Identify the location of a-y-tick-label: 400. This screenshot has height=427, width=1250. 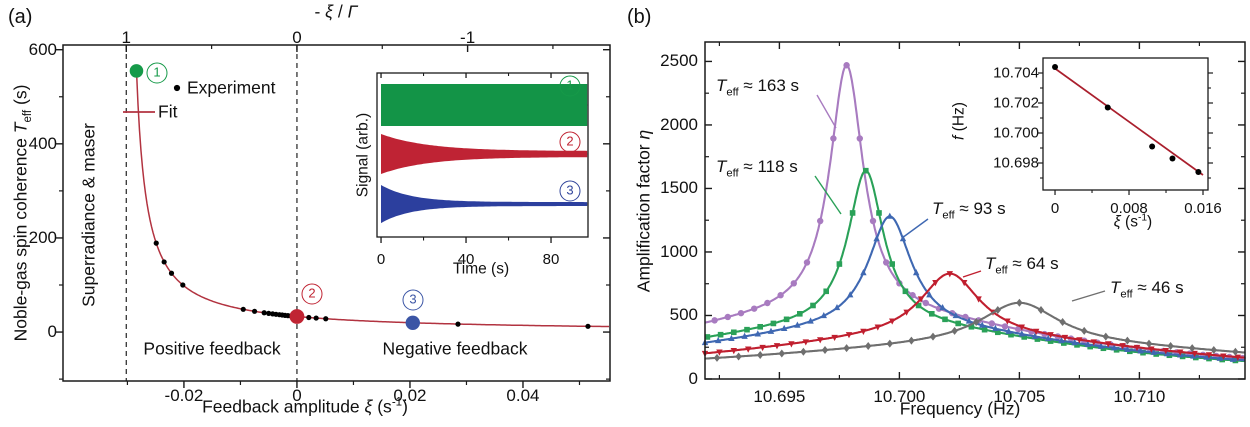
(42, 143).